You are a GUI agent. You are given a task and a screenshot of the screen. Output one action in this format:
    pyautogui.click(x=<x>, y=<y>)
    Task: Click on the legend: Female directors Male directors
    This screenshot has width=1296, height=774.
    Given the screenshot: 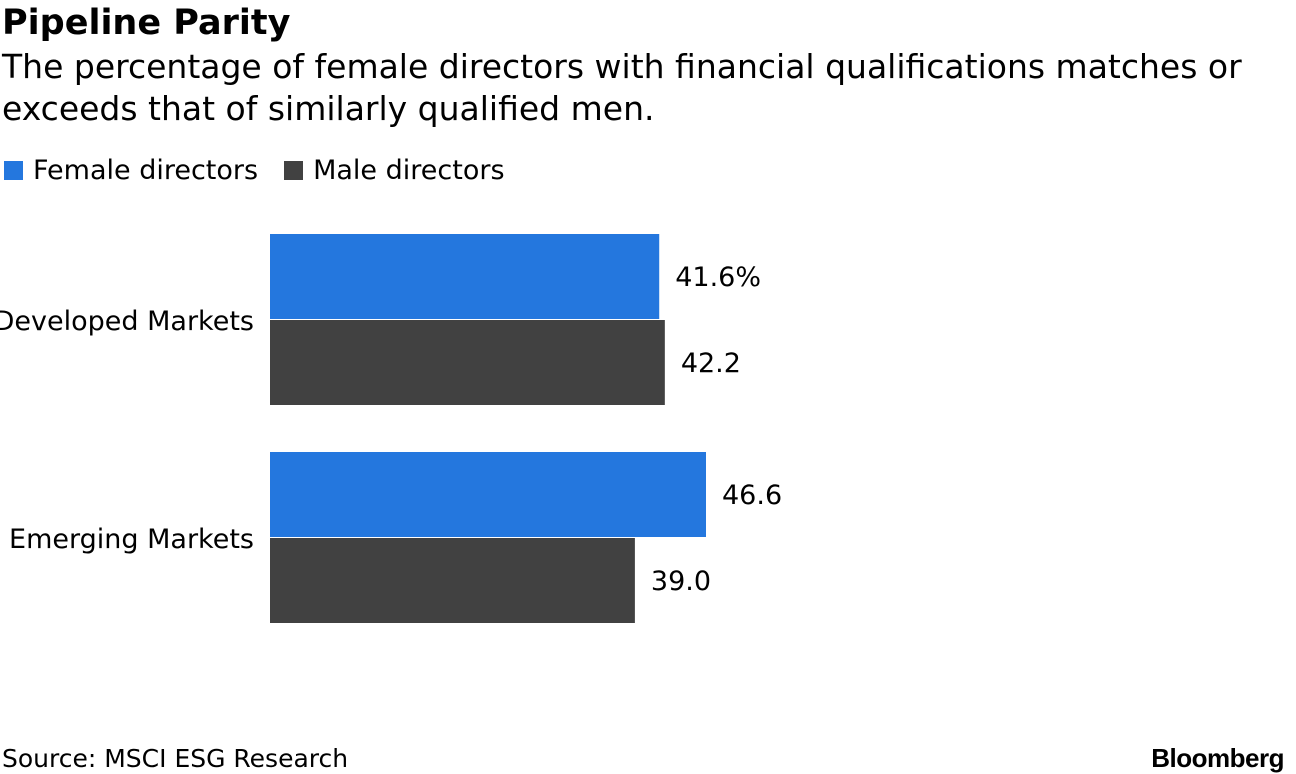 What is the action you would take?
    pyautogui.click(x=267, y=170)
    